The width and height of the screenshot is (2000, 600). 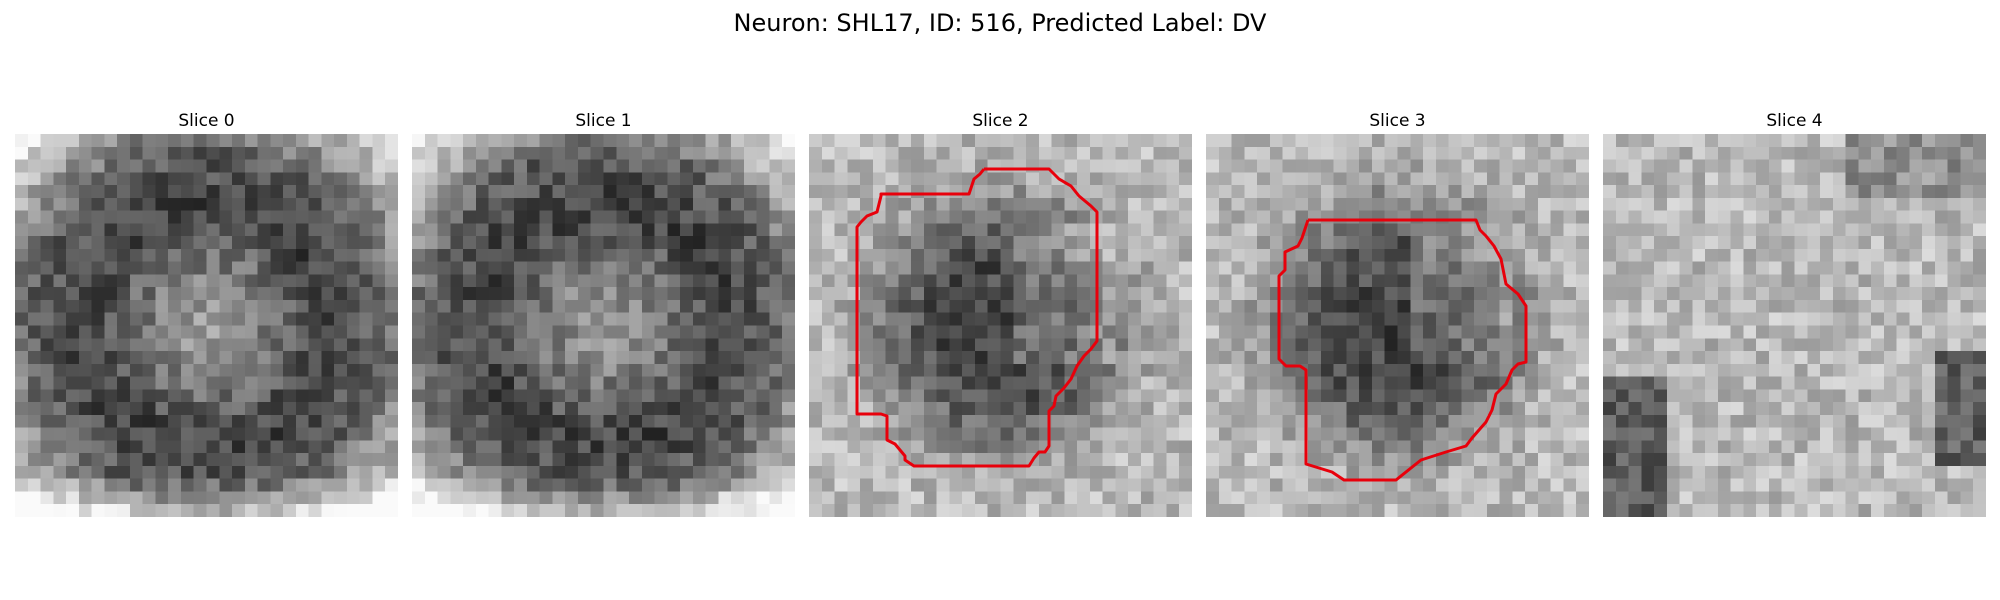 What do you see at coordinates (1794, 121) in the screenshot?
I see `slice-title-4: Slice 4` at bounding box center [1794, 121].